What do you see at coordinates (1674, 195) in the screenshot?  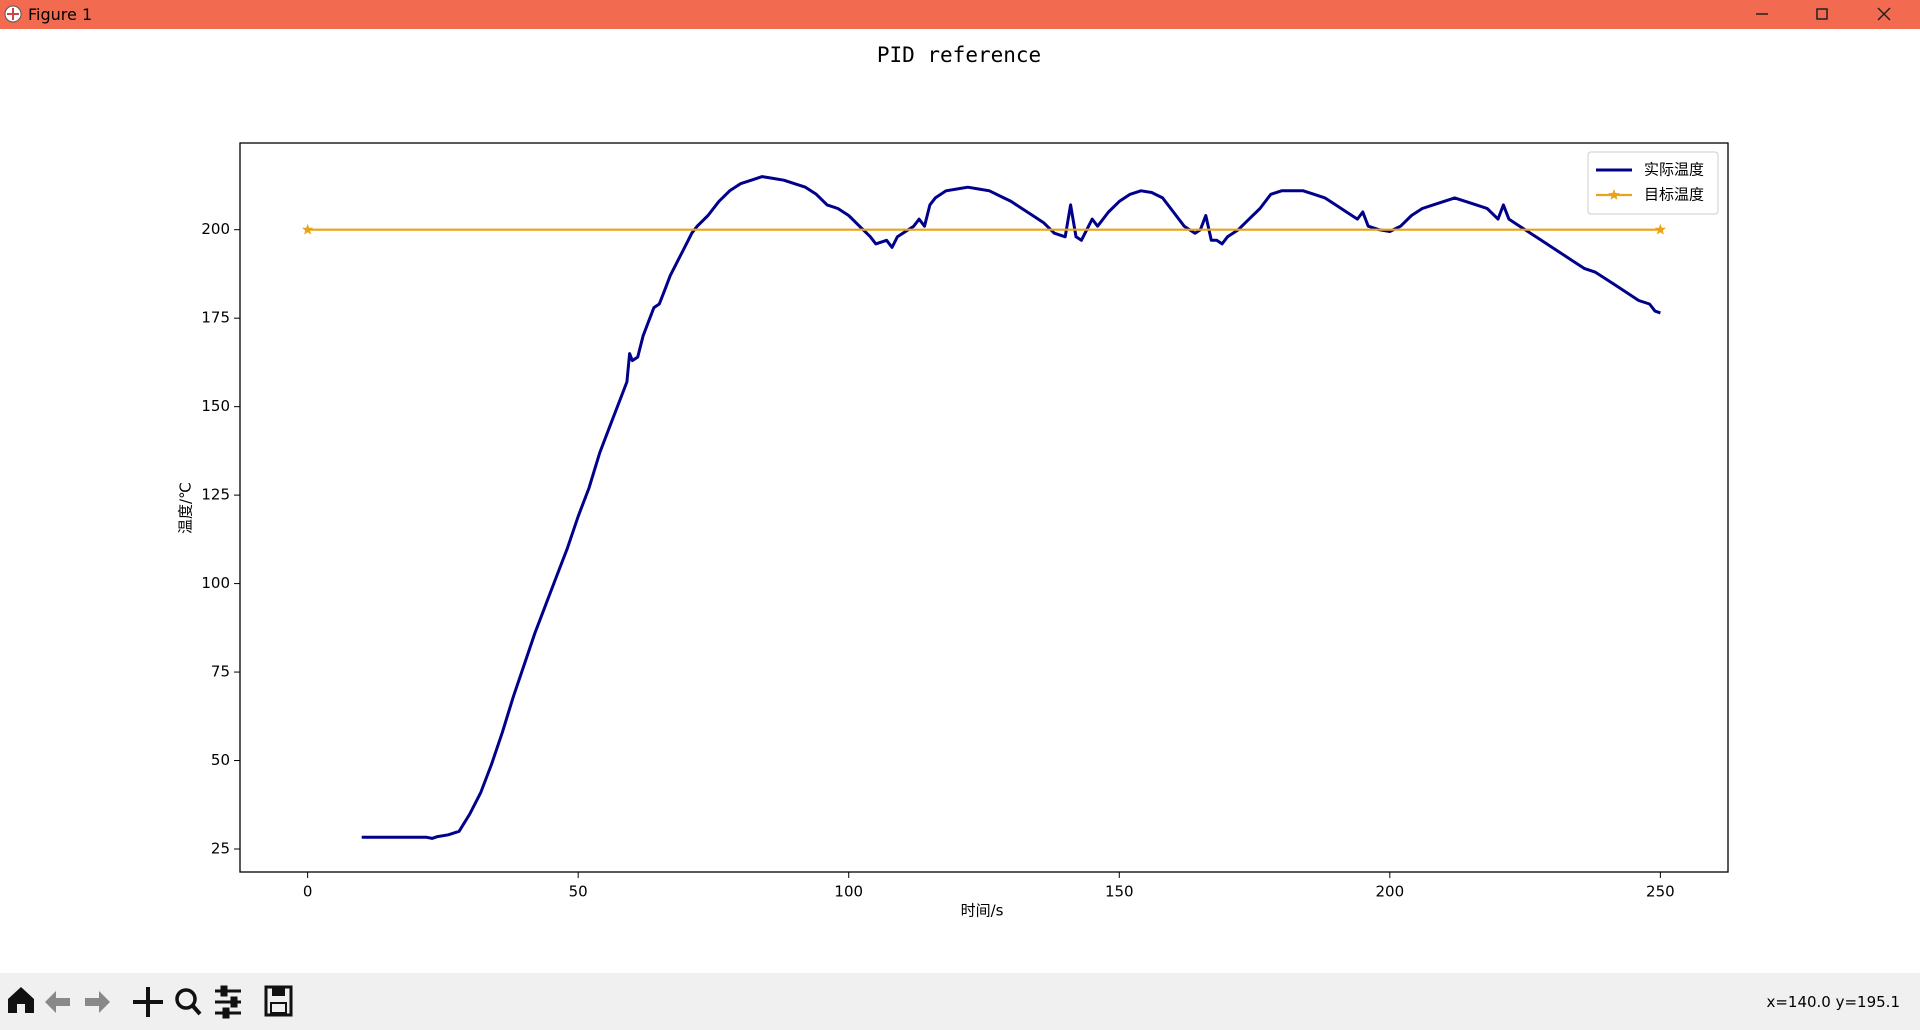 I see `legend-label: 目标温度` at bounding box center [1674, 195].